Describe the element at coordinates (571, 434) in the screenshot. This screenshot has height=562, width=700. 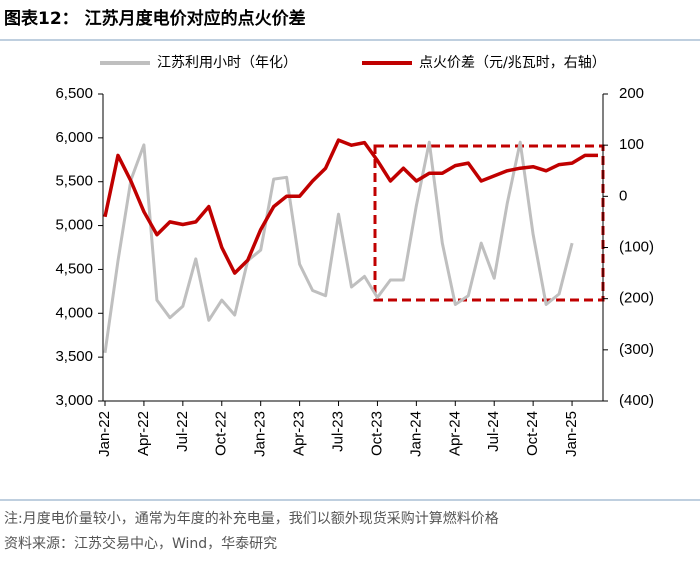
I see `x-tick-label: Jan-25` at that location.